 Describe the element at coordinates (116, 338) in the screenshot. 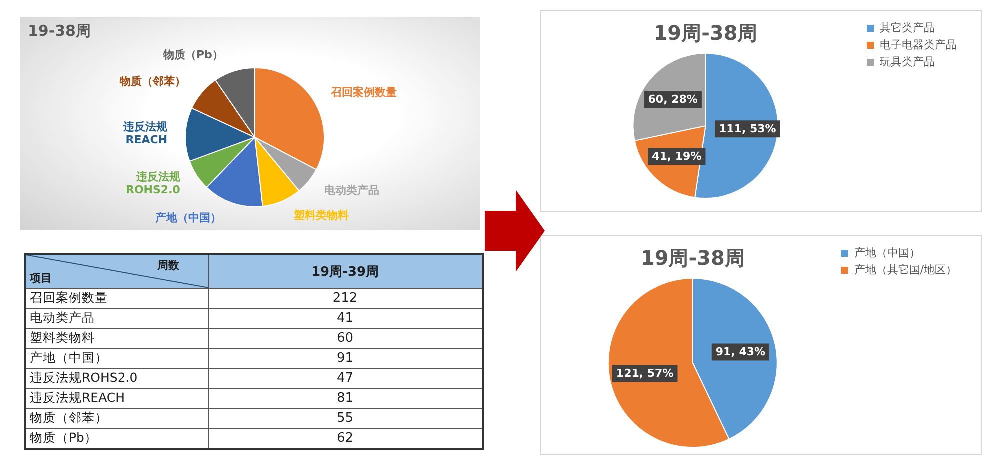

I see `category-label: 塑料类物料` at that location.